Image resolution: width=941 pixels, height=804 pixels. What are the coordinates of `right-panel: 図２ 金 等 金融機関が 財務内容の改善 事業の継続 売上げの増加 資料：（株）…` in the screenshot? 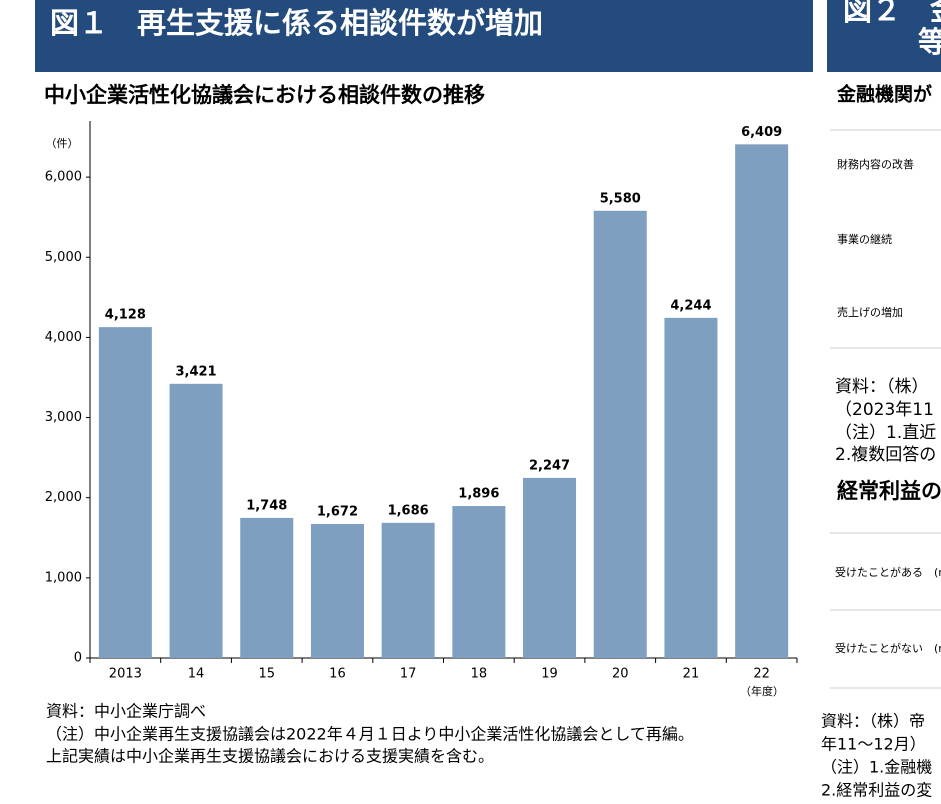 It's located at (881, 400).